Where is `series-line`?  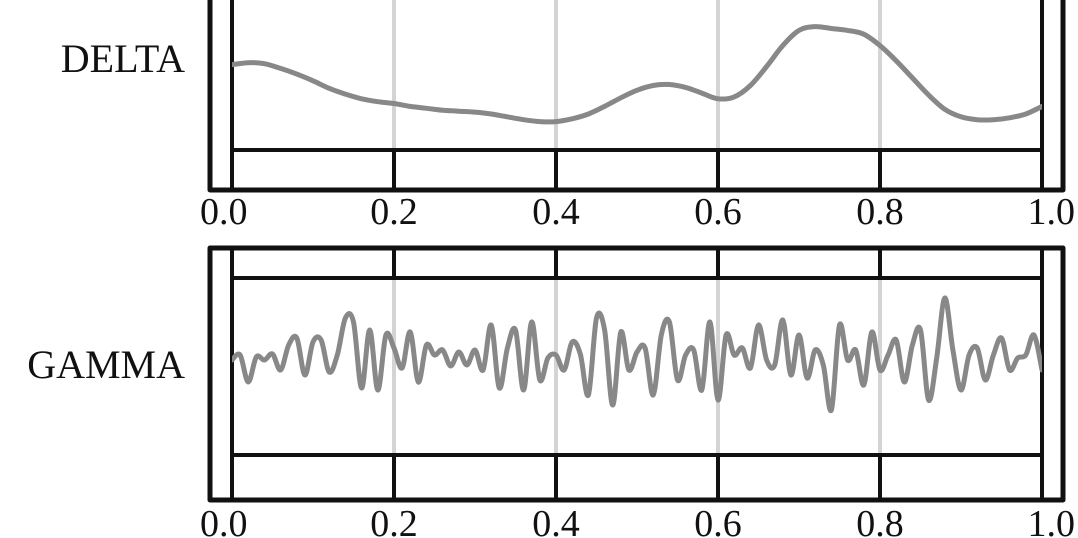
series-line is located at coordinates (637, 74).